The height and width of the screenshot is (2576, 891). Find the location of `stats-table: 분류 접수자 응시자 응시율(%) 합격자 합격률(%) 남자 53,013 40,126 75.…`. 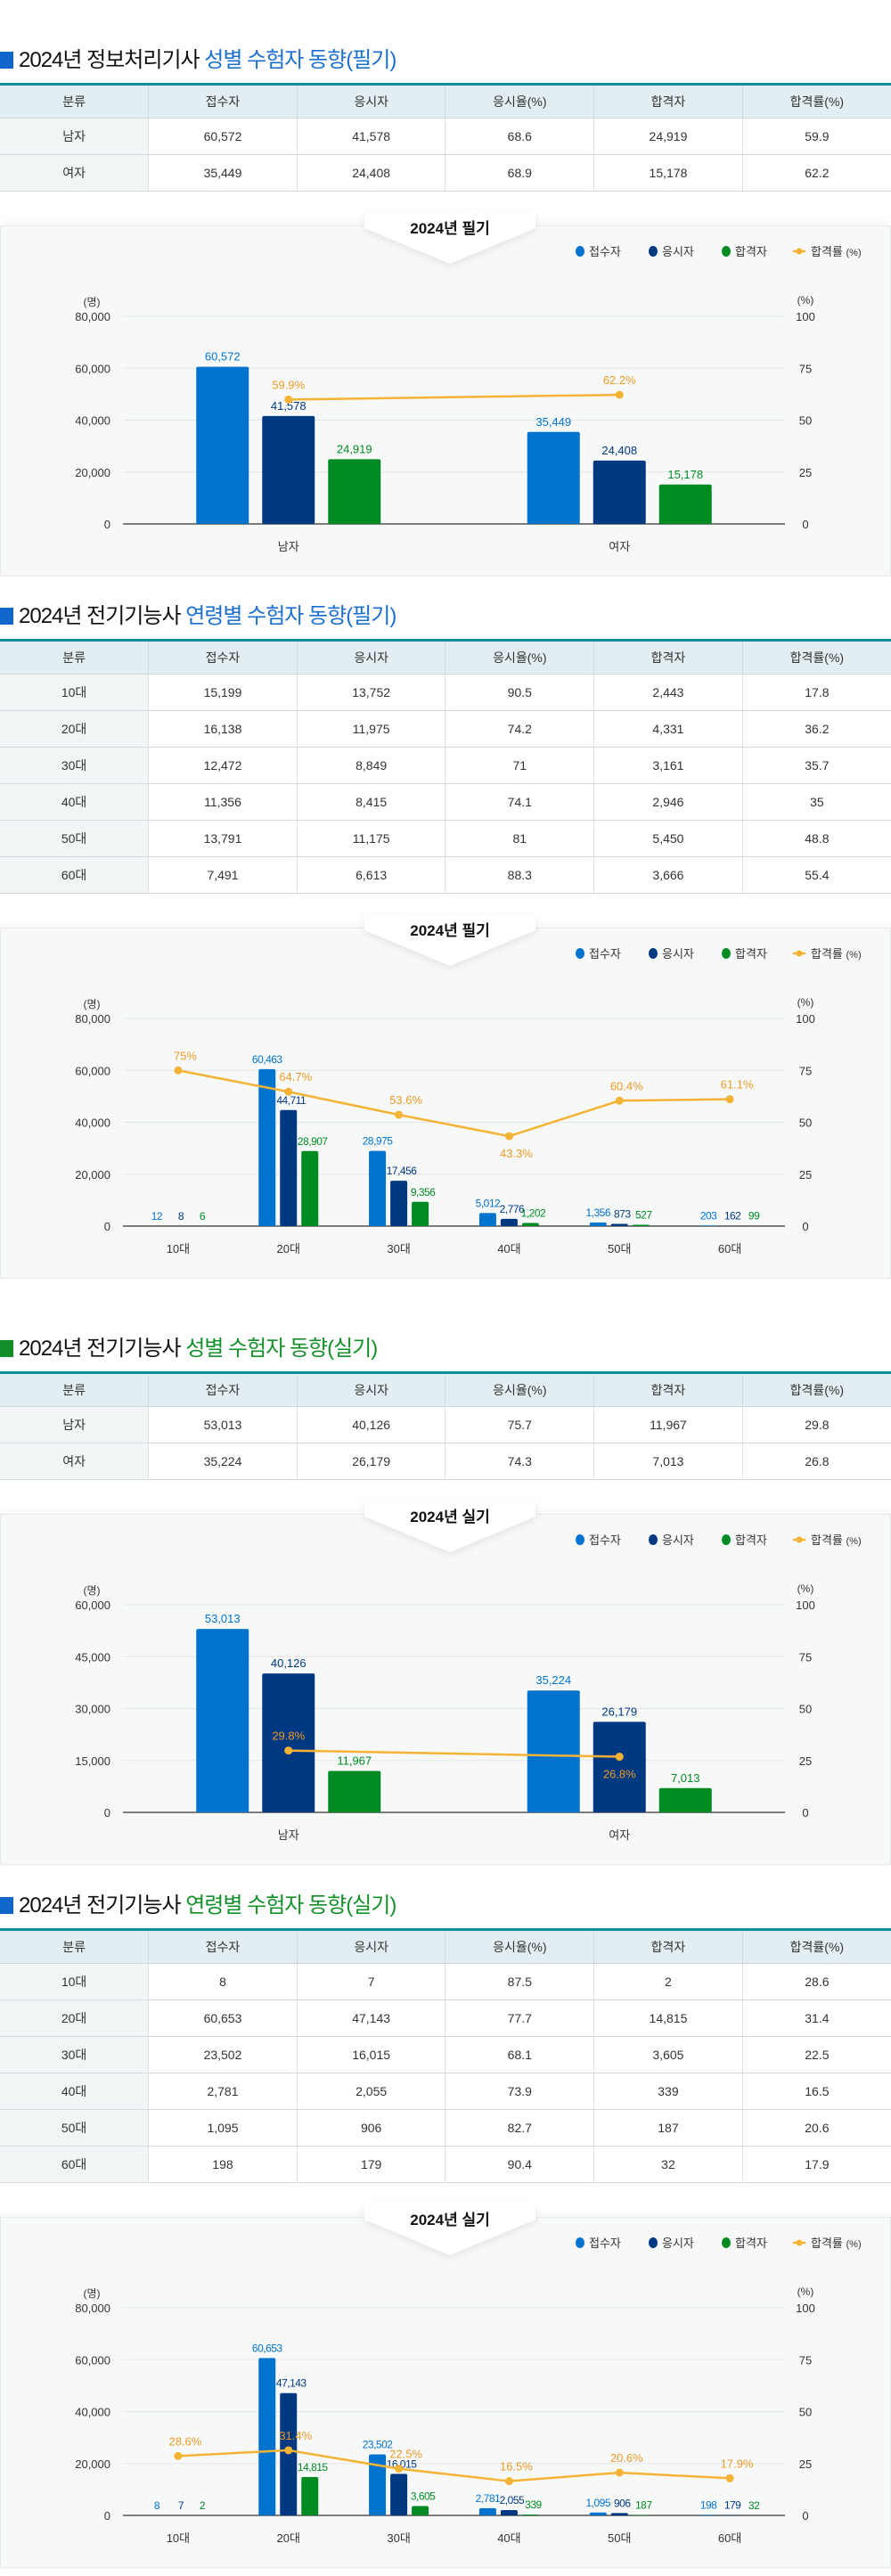

stats-table: 분류 접수자 응시자 응시율(%) 합격자 합격률(%) 남자 53,013 40,126 75.… is located at coordinates (445, 1425).